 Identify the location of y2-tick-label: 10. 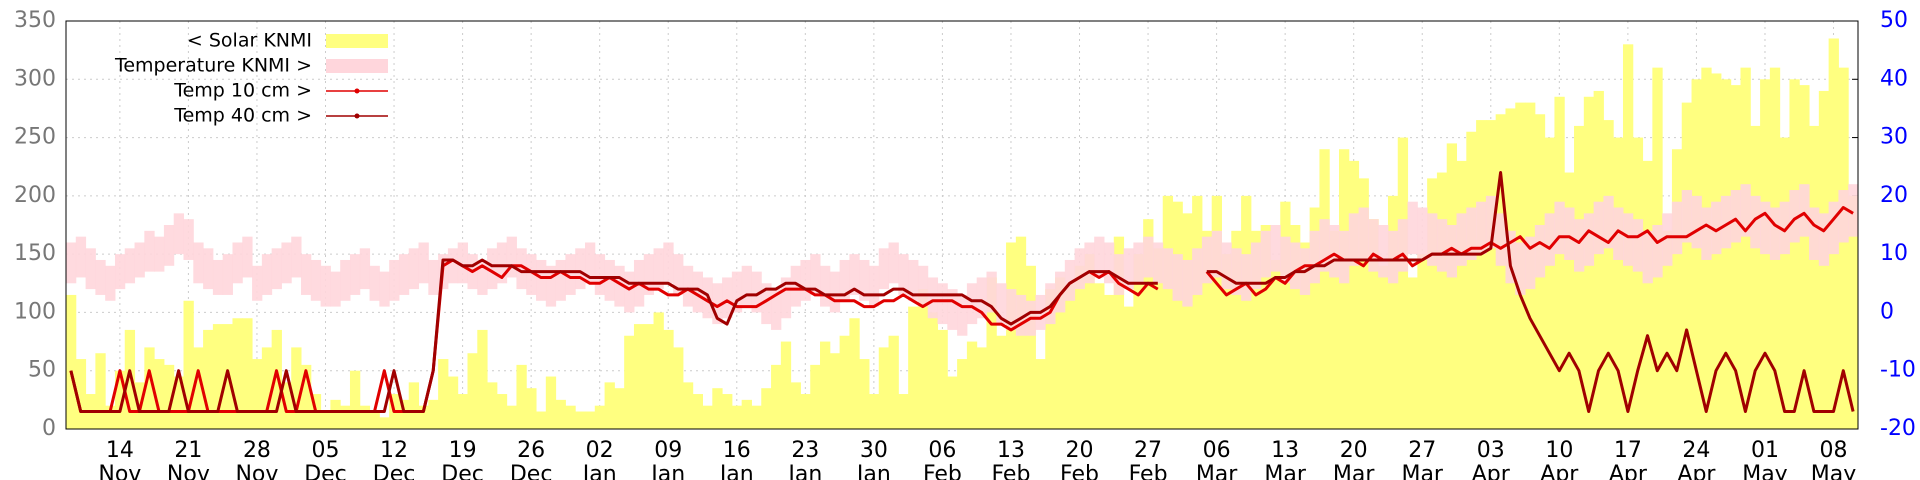
(1894, 253).